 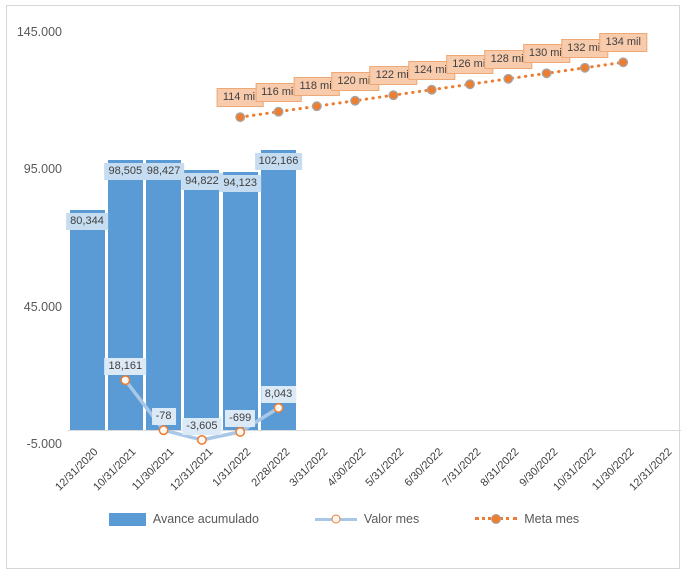 I want to click on legend-dot-marker, so click(x=496, y=519).